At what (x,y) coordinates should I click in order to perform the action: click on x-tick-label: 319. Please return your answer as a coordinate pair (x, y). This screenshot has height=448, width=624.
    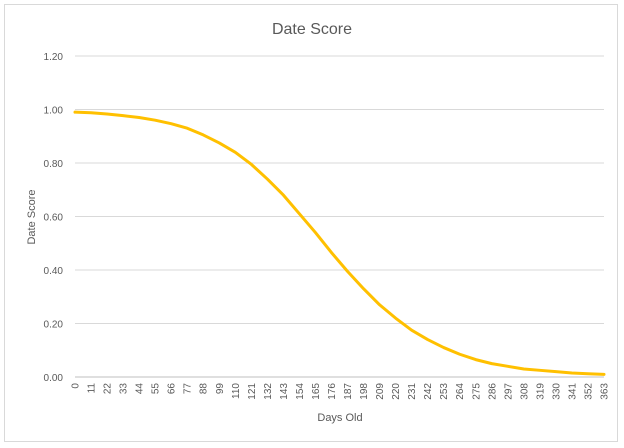
    Looking at the image, I should click on (540, 391).